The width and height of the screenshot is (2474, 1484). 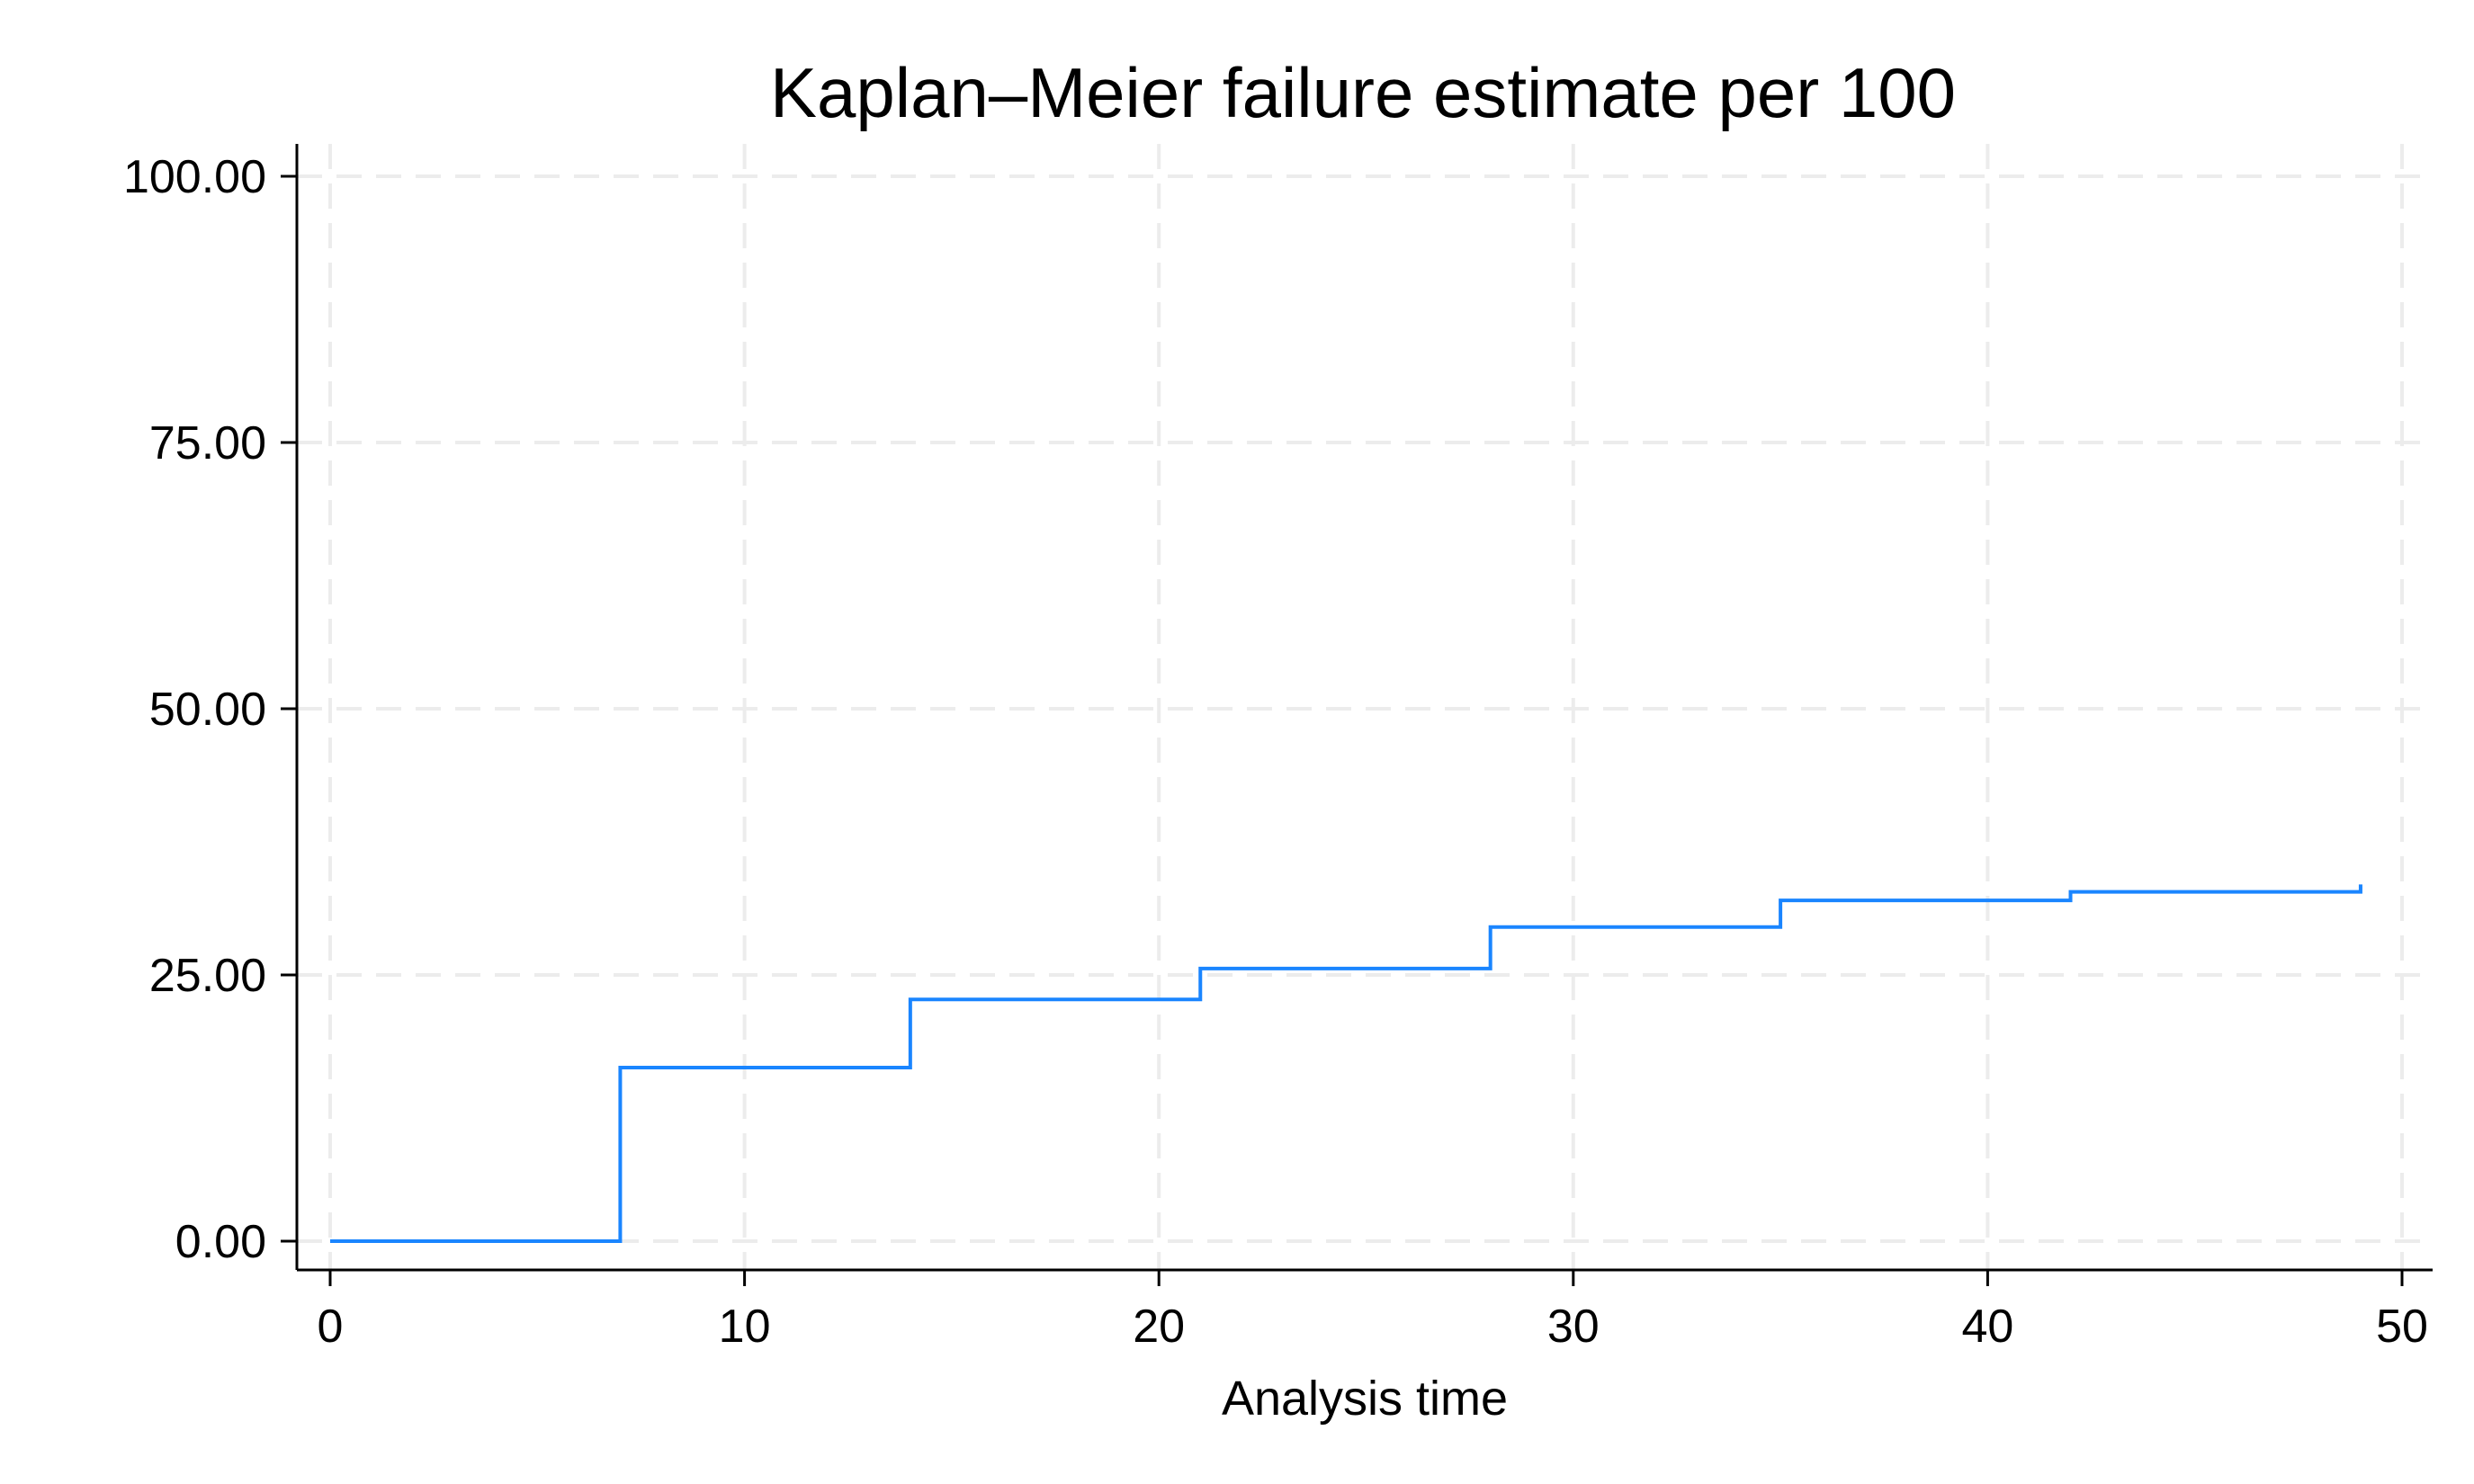 What do you see at coordinates (1573, 1327) in the screenshot?
I see `x-tick-label: 30` at bounding box center [1573, 1327].